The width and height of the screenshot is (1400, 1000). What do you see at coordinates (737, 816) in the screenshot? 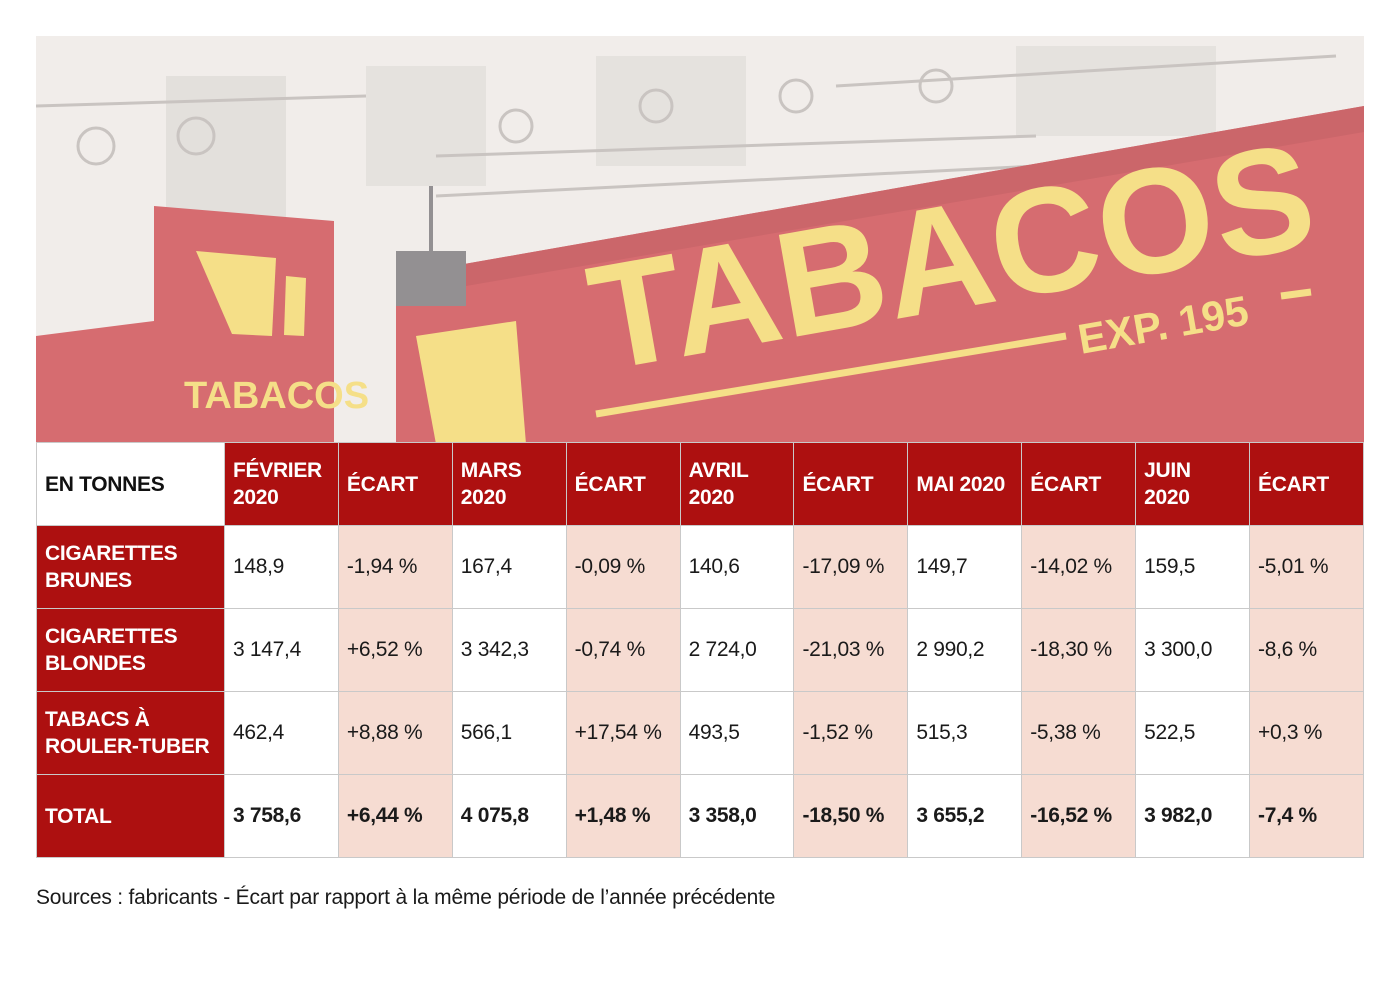
I see `value-cell: 3 358,0` at bounding box center [737, 816].